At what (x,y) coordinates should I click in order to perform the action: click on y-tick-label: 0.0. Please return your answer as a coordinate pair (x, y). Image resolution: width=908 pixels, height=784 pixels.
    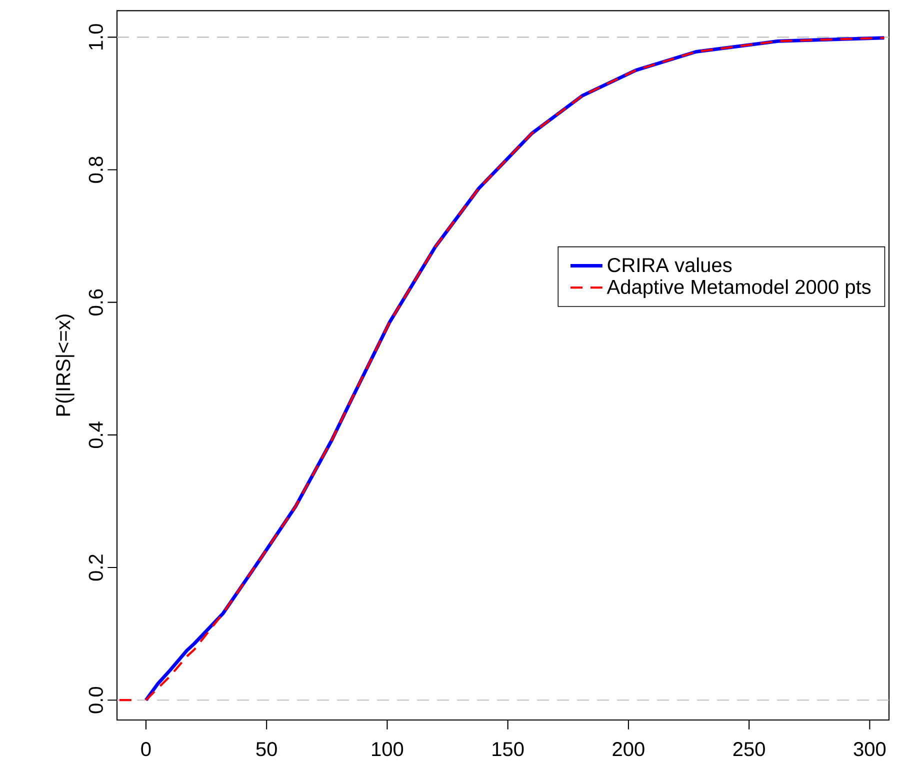
    Looking at the image, I should click on (95, 700).